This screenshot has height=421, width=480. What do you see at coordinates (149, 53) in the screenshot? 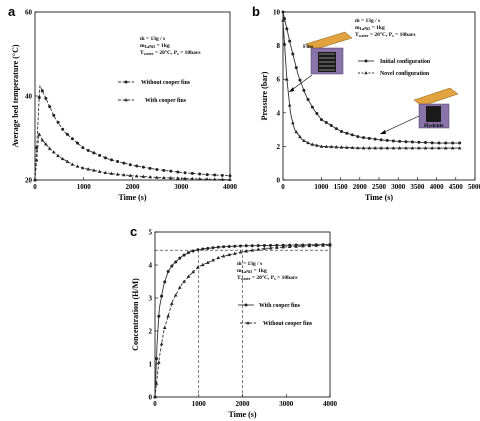
I see `label-part: water` at bounding box center [149, 53].